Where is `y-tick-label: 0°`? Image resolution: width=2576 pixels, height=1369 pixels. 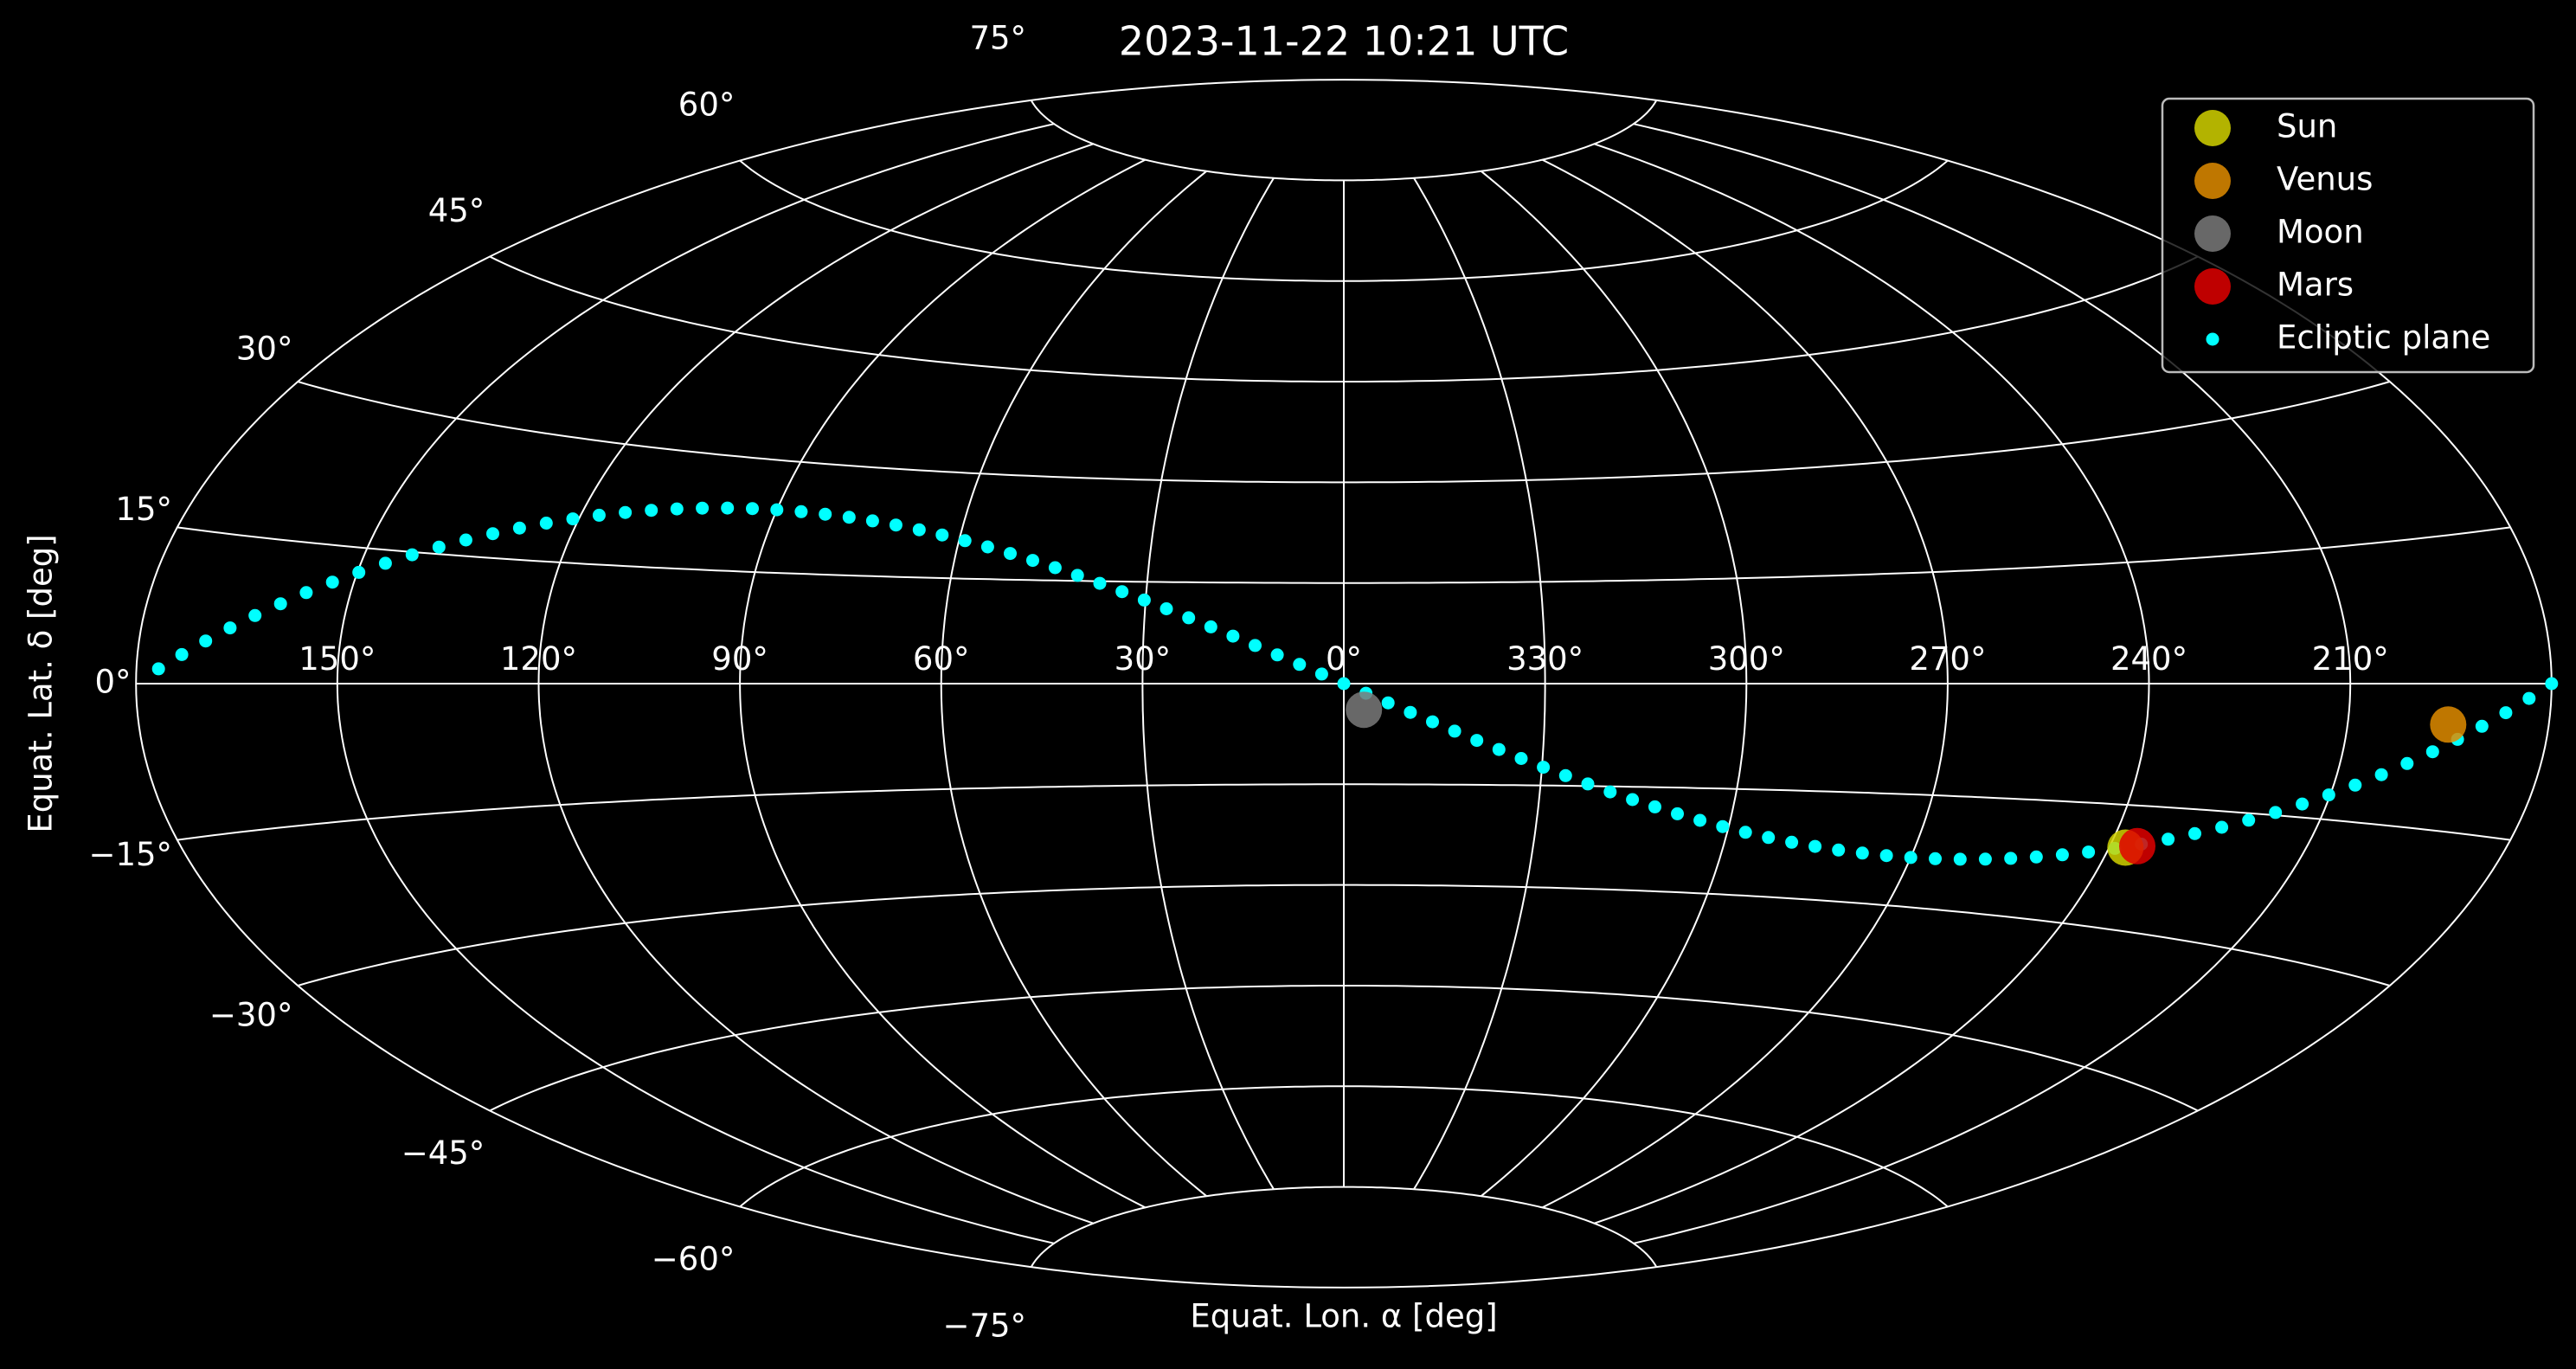 y-tick-label: 0° is located at coordinates (113, 682).